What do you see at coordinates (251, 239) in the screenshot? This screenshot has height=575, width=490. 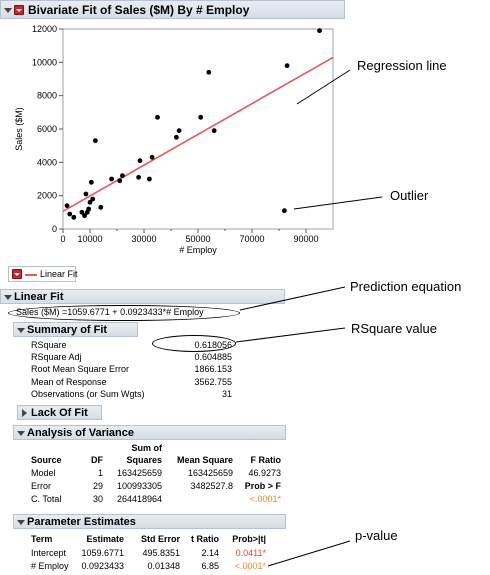 I see `x-tick-label: 70000` at bounding box center [251, 239].